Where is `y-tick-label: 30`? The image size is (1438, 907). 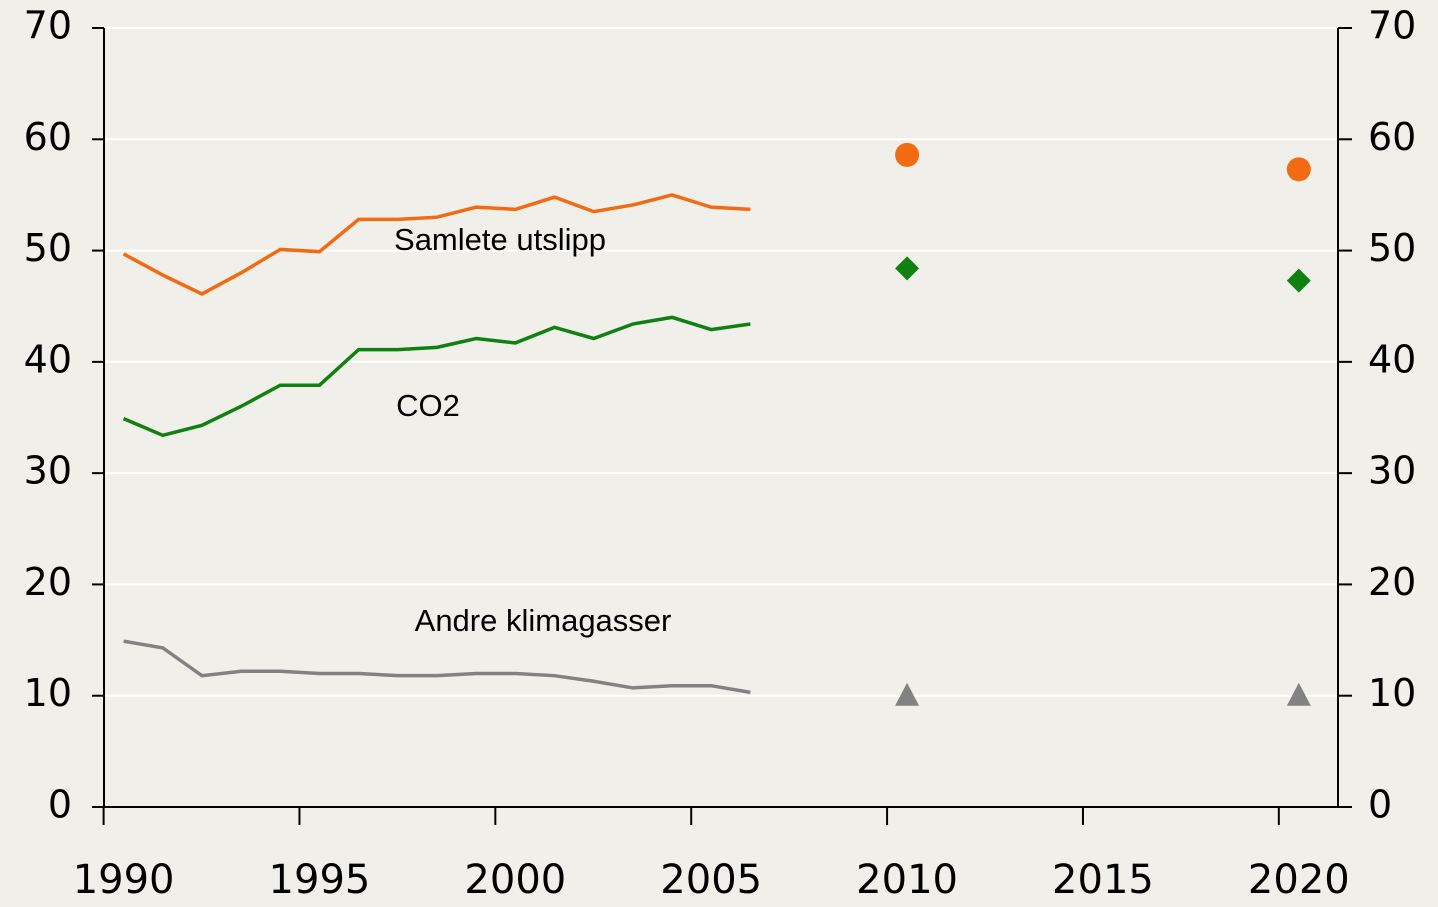
y-tick-label: 30 is located at coordinates (48, 471).